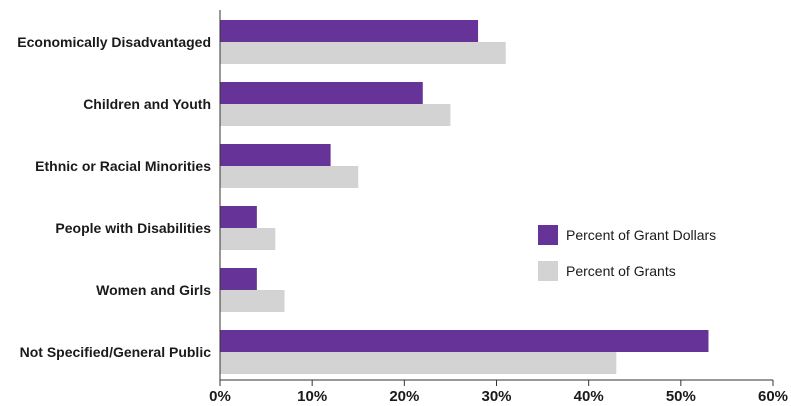  What do you see at coordinates (621, 271) in the screenshot?
I see `legend-label-grants: Percent of Grants` at bounding box center [621, 271].